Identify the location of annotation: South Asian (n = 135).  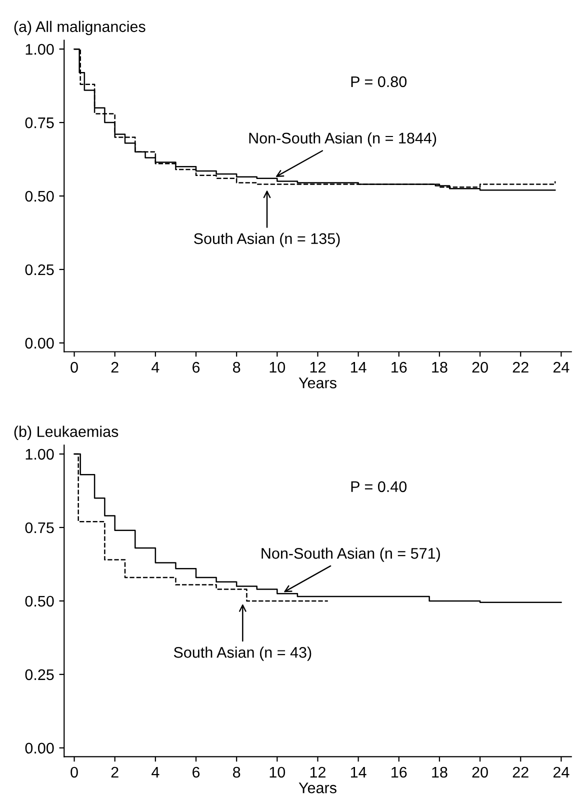
(267, 240).